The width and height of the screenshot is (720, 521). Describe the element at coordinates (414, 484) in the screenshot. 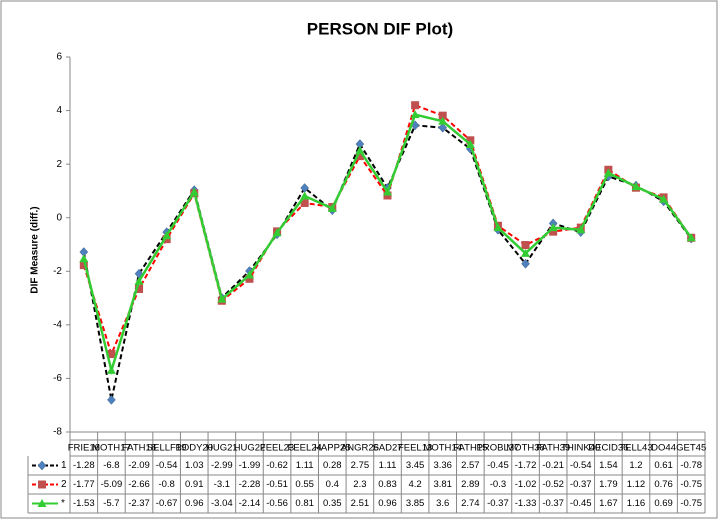

I see `table-value: 4.2` at that location.